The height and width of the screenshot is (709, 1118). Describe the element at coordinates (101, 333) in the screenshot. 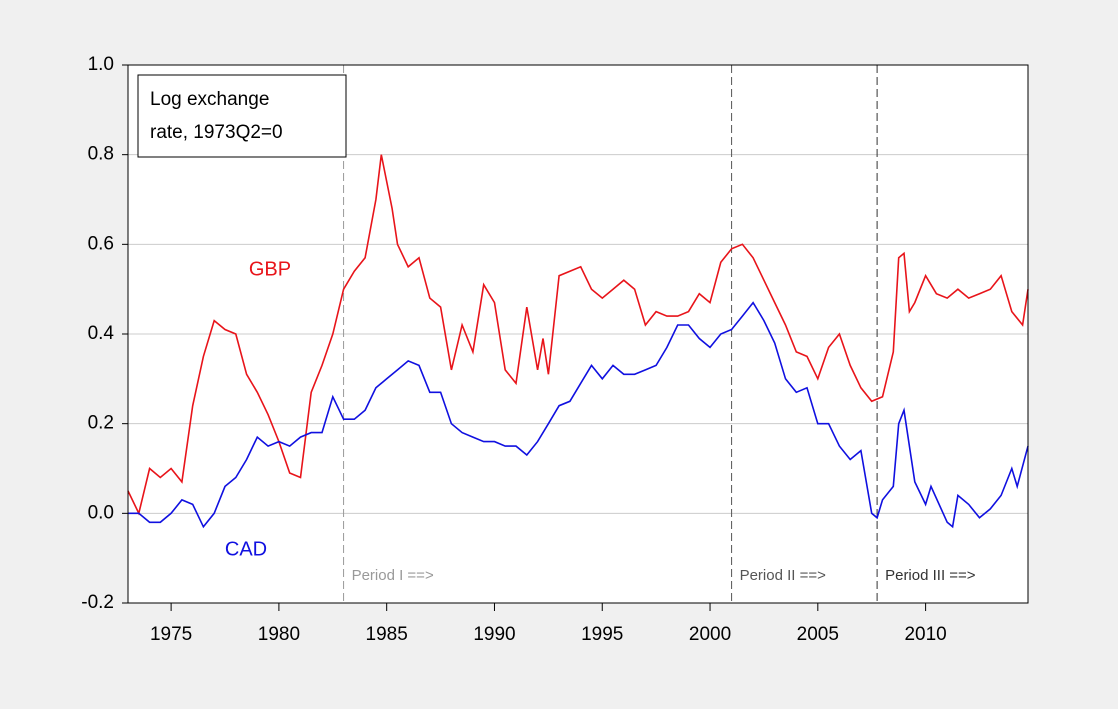

I see `y-tick-label: 0.4` at that location.